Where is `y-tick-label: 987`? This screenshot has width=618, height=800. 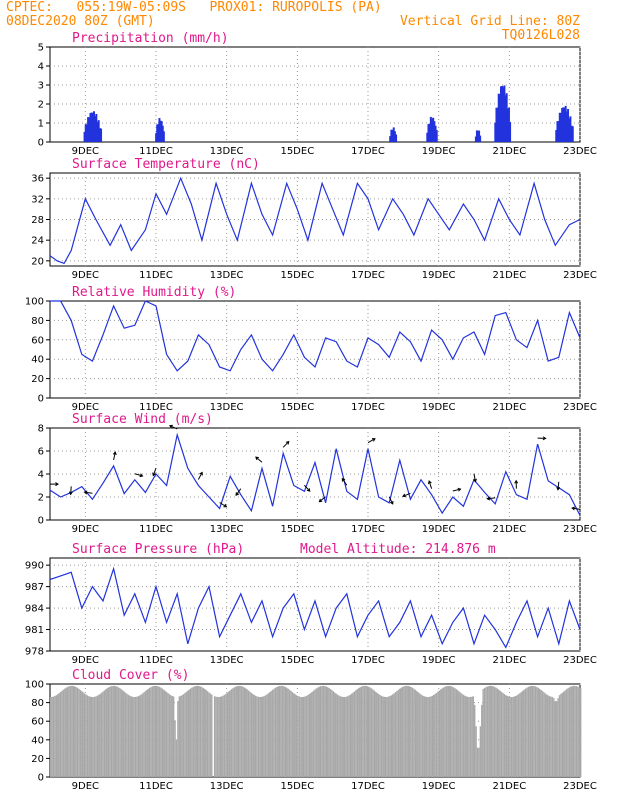
y-tick-label: 987 is located at coordinates (34, 587).